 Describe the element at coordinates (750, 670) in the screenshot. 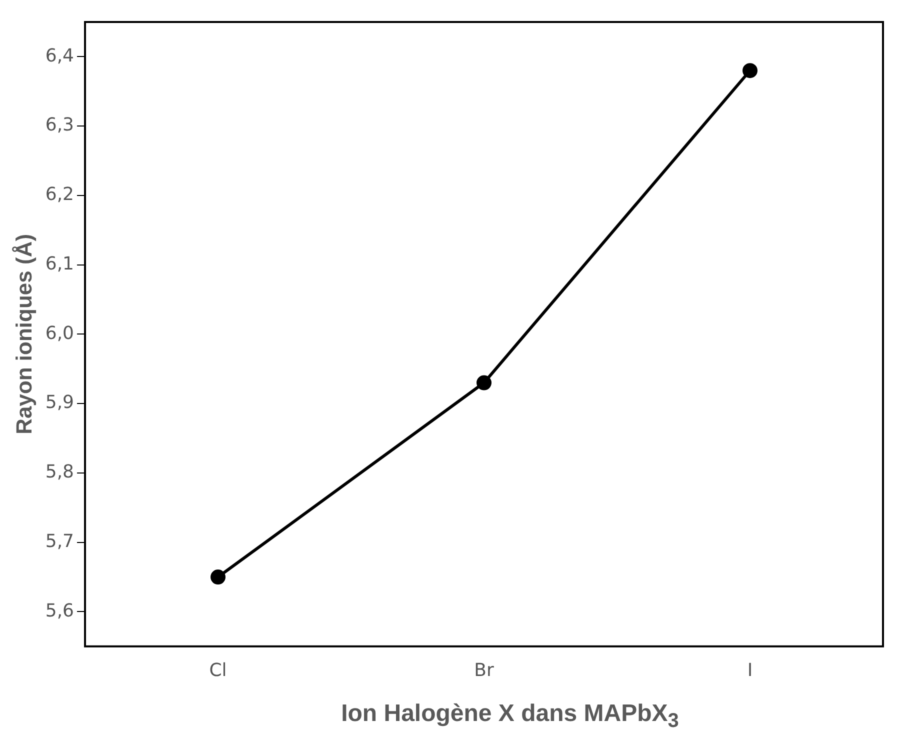

I see `x-tick-label: I` at that location.